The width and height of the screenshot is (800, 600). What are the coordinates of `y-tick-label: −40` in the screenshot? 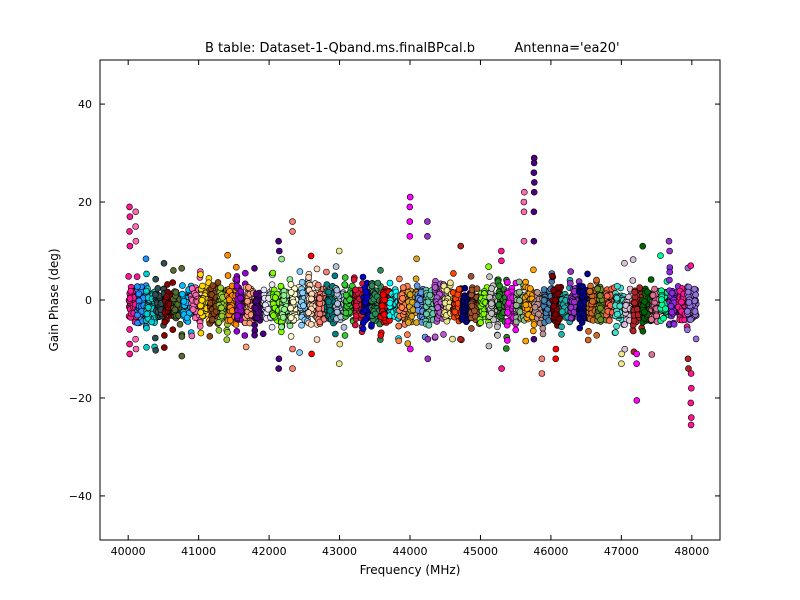 It's located at (80, 496).